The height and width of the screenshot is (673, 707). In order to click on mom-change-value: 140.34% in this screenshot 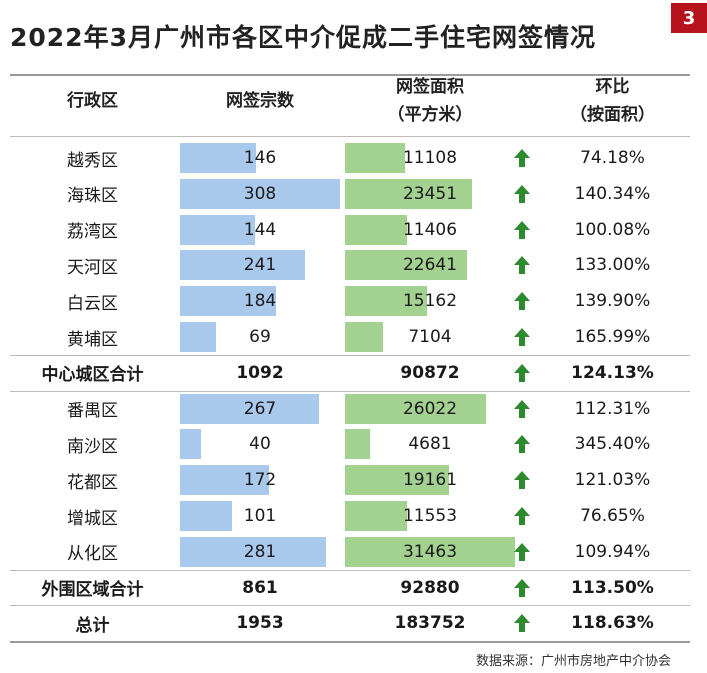, I will do `click(612, 193)`.